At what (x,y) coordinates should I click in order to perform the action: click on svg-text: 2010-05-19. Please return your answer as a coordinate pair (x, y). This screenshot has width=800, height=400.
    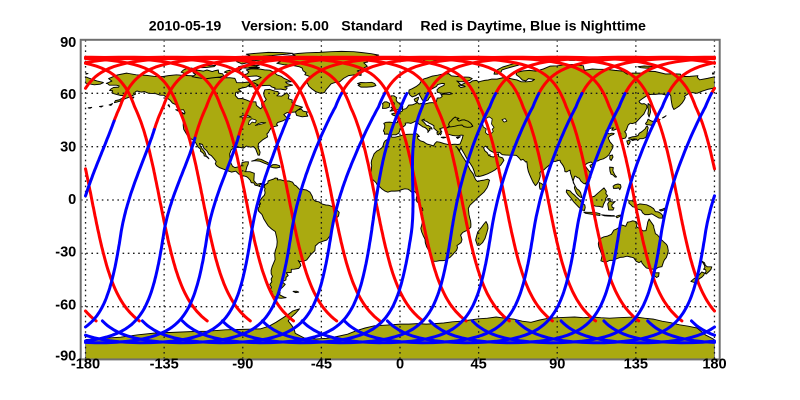
    Looking at the image, I should click on (185, 27).